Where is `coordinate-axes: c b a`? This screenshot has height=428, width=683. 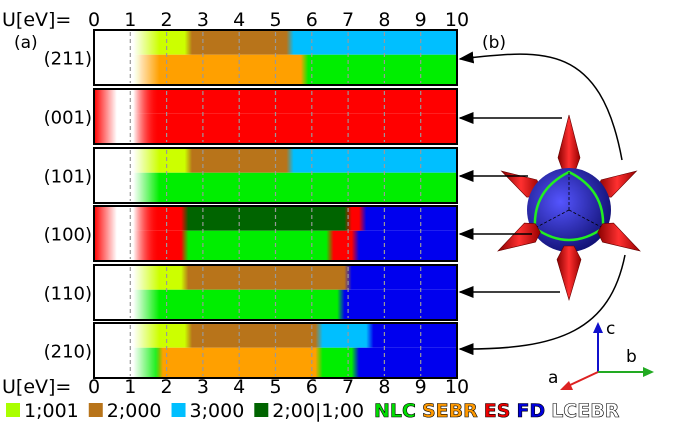
coordinate-axes: c b a is located at coordinates (601, 354).